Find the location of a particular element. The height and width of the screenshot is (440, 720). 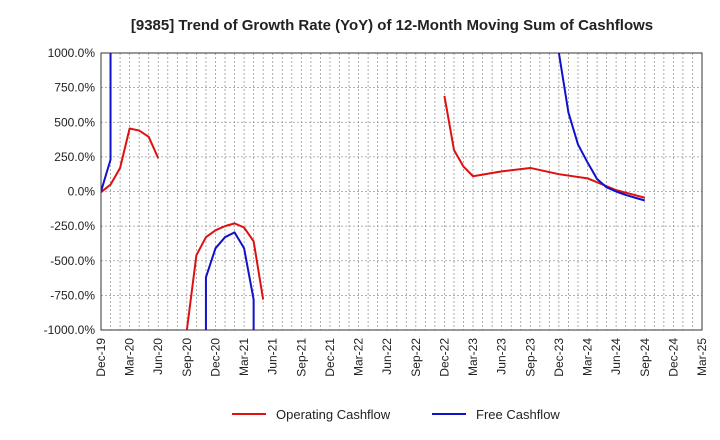

x-tick-label: Dec-20 is located at coordinates (215, 357).